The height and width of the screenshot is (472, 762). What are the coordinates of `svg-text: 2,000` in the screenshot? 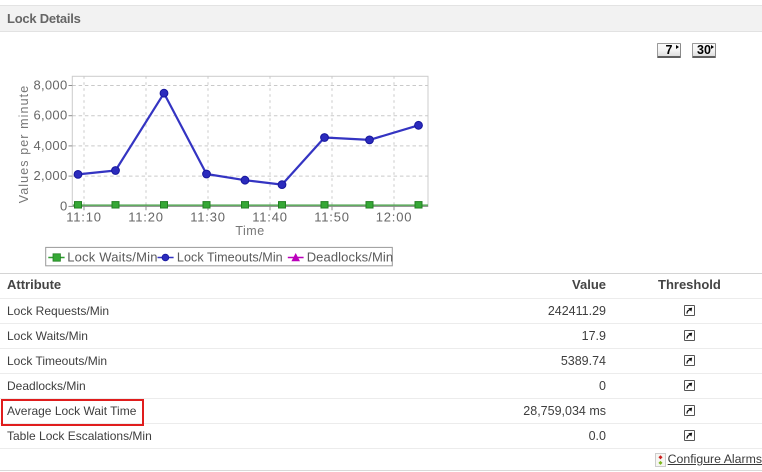 It's located at (50, 175).